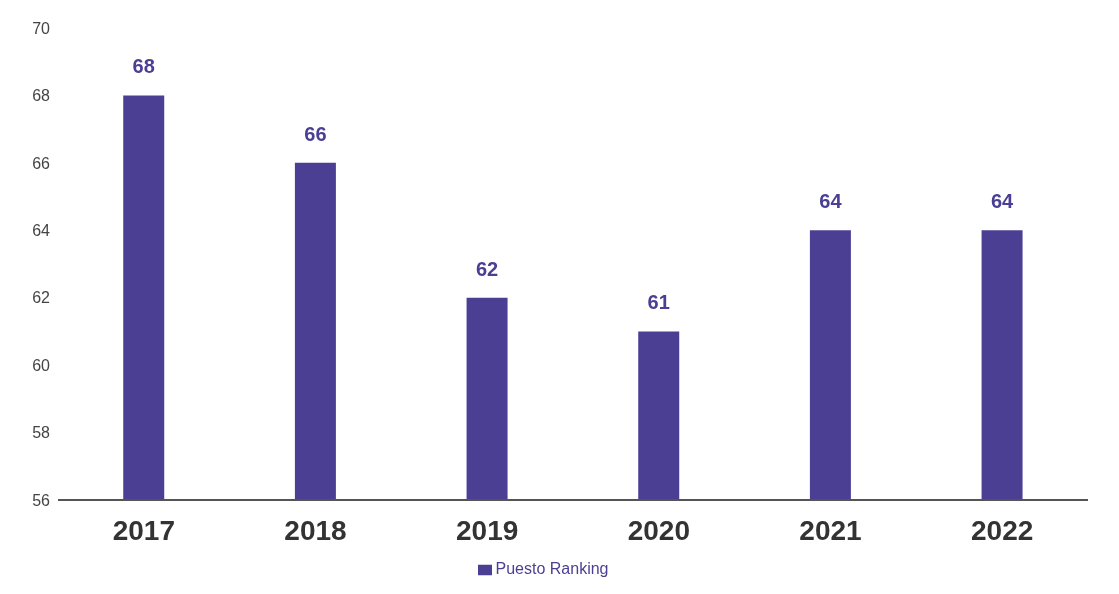  What do you see at coordinates (143, 66) in the screenshot?
I see `data-label: 68` at bounding box center [143, 66].